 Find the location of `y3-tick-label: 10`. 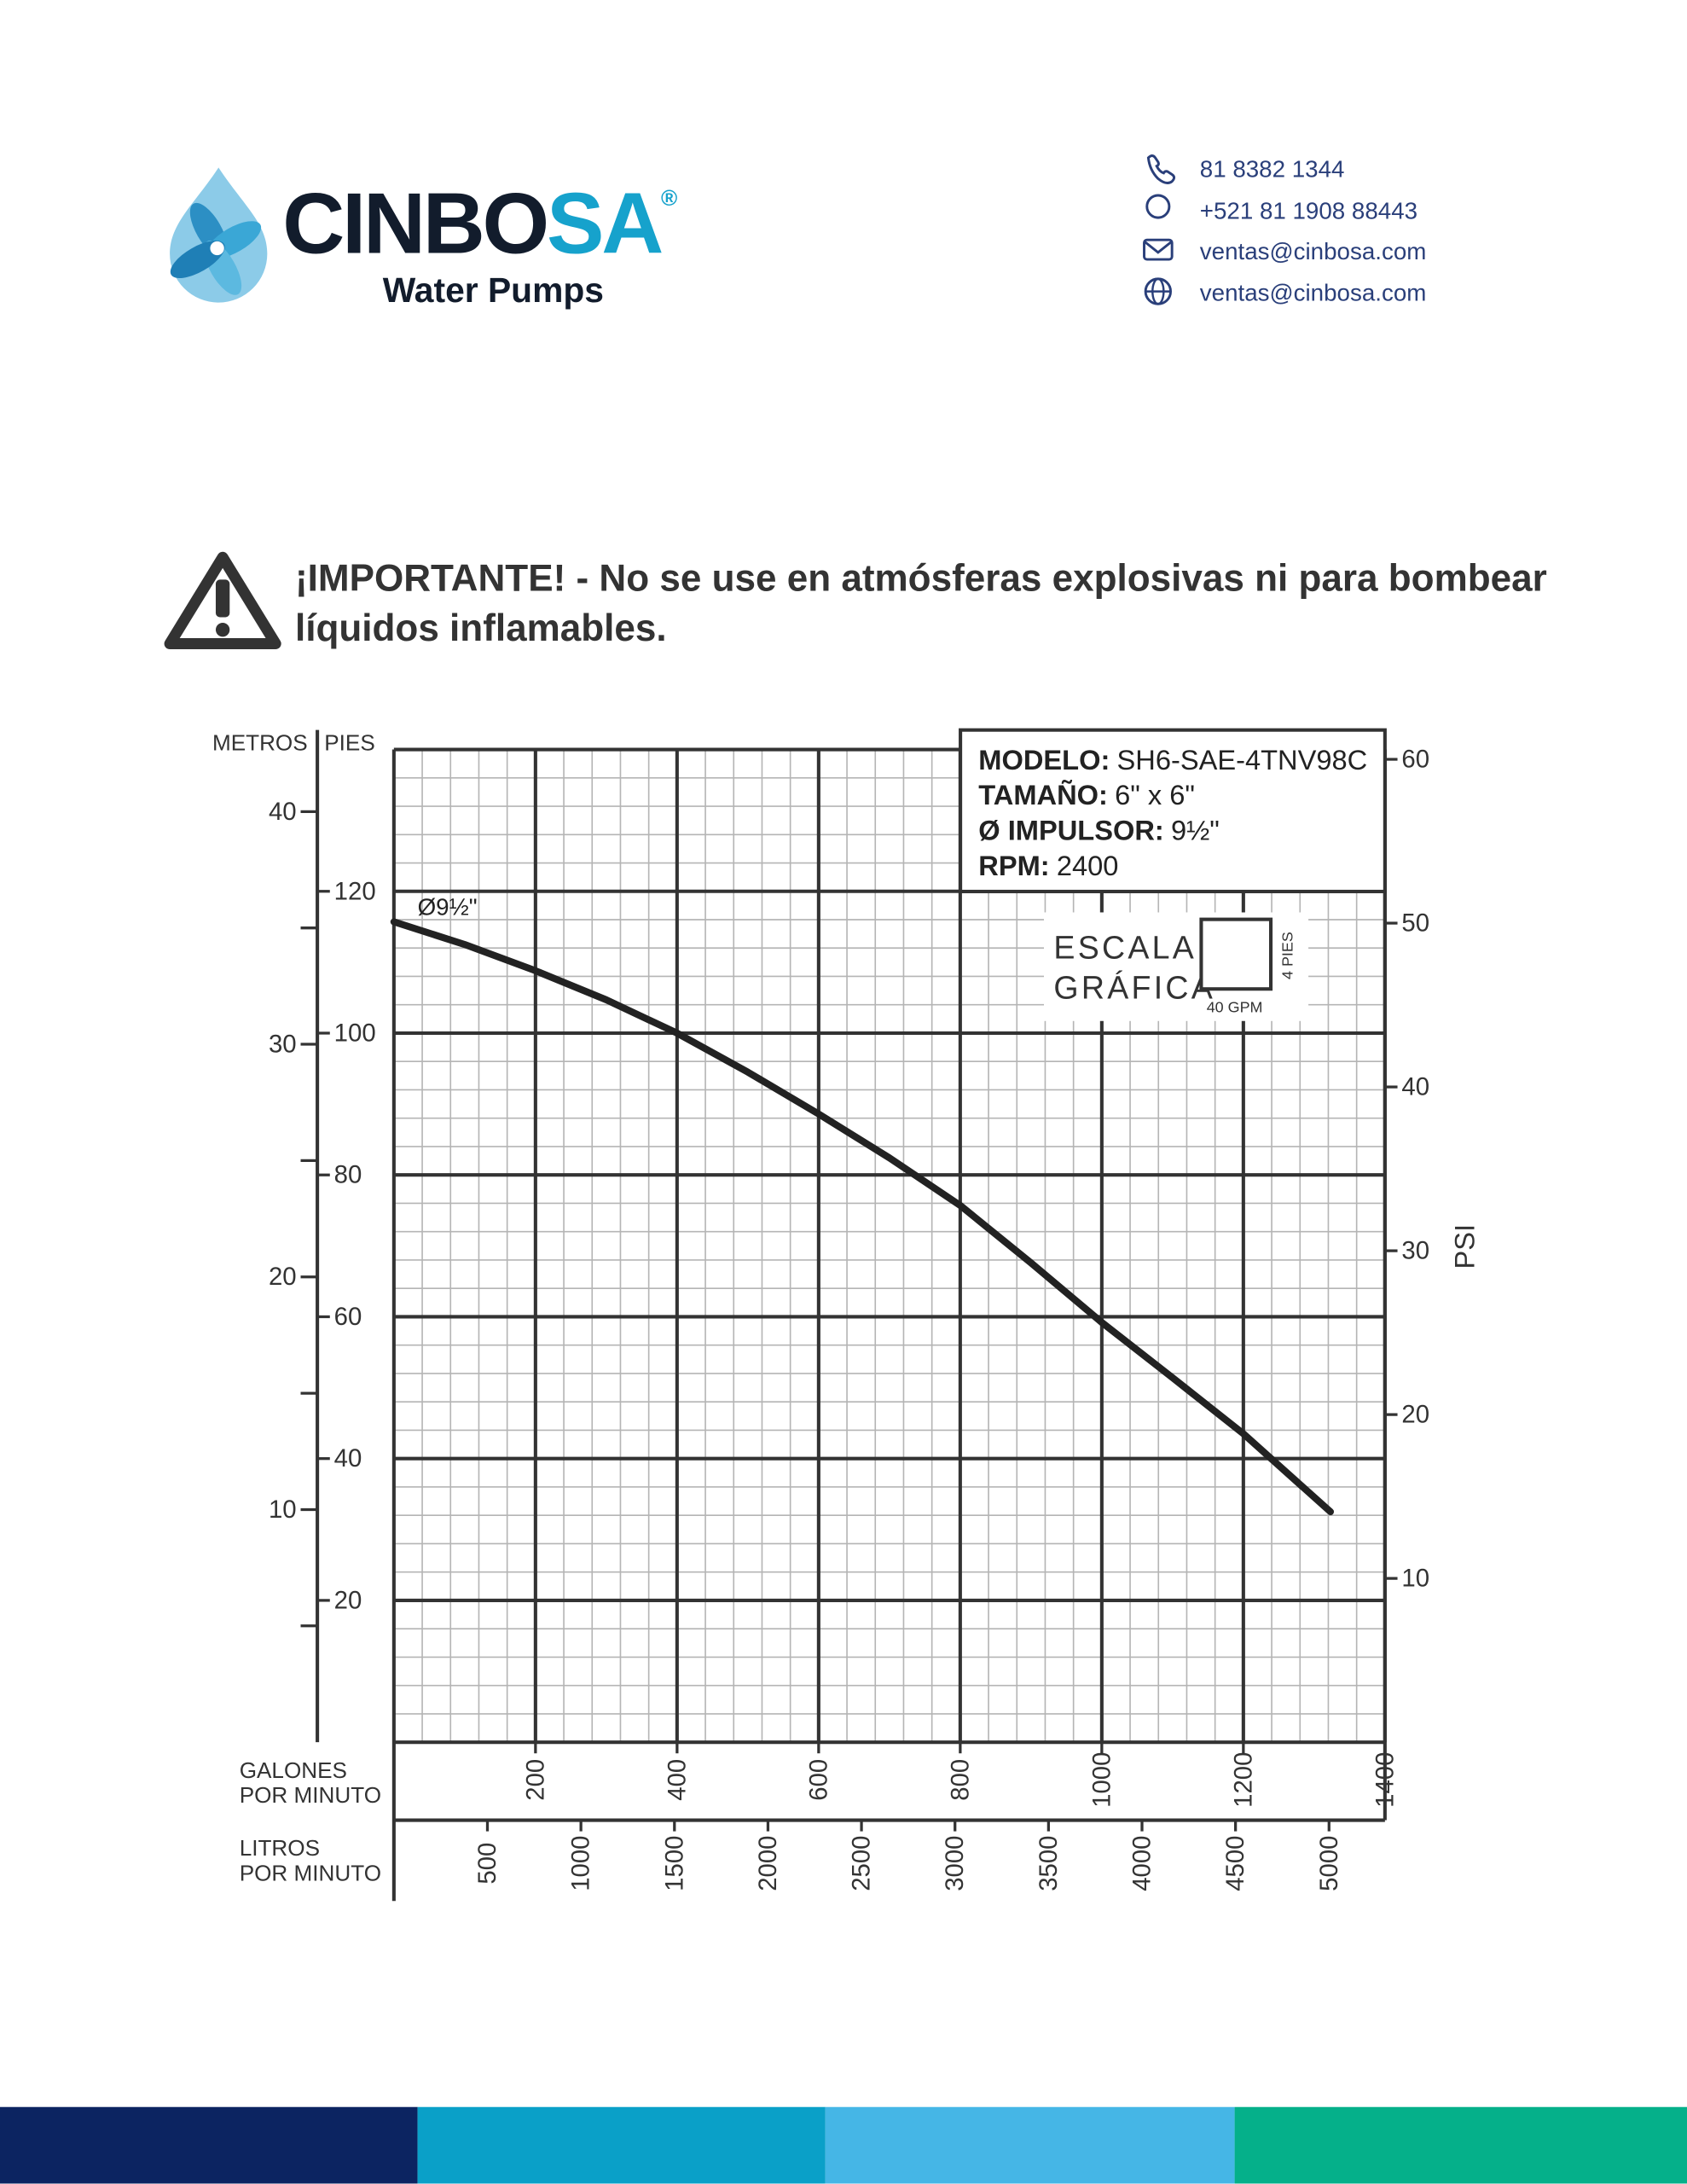

y3-tick-label: 10 is located at coordinates (283, 1510).